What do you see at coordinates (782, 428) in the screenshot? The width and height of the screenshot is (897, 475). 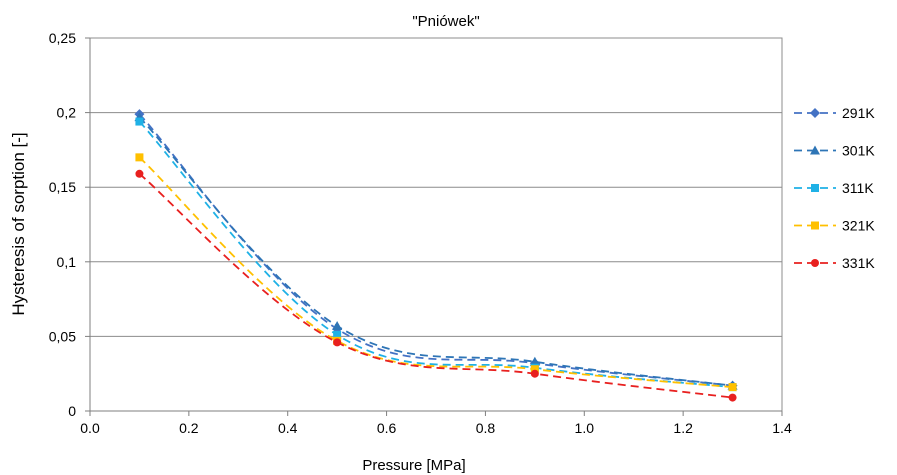 I see `x-tick-label: 1.4` at bounding box center [782, 428].